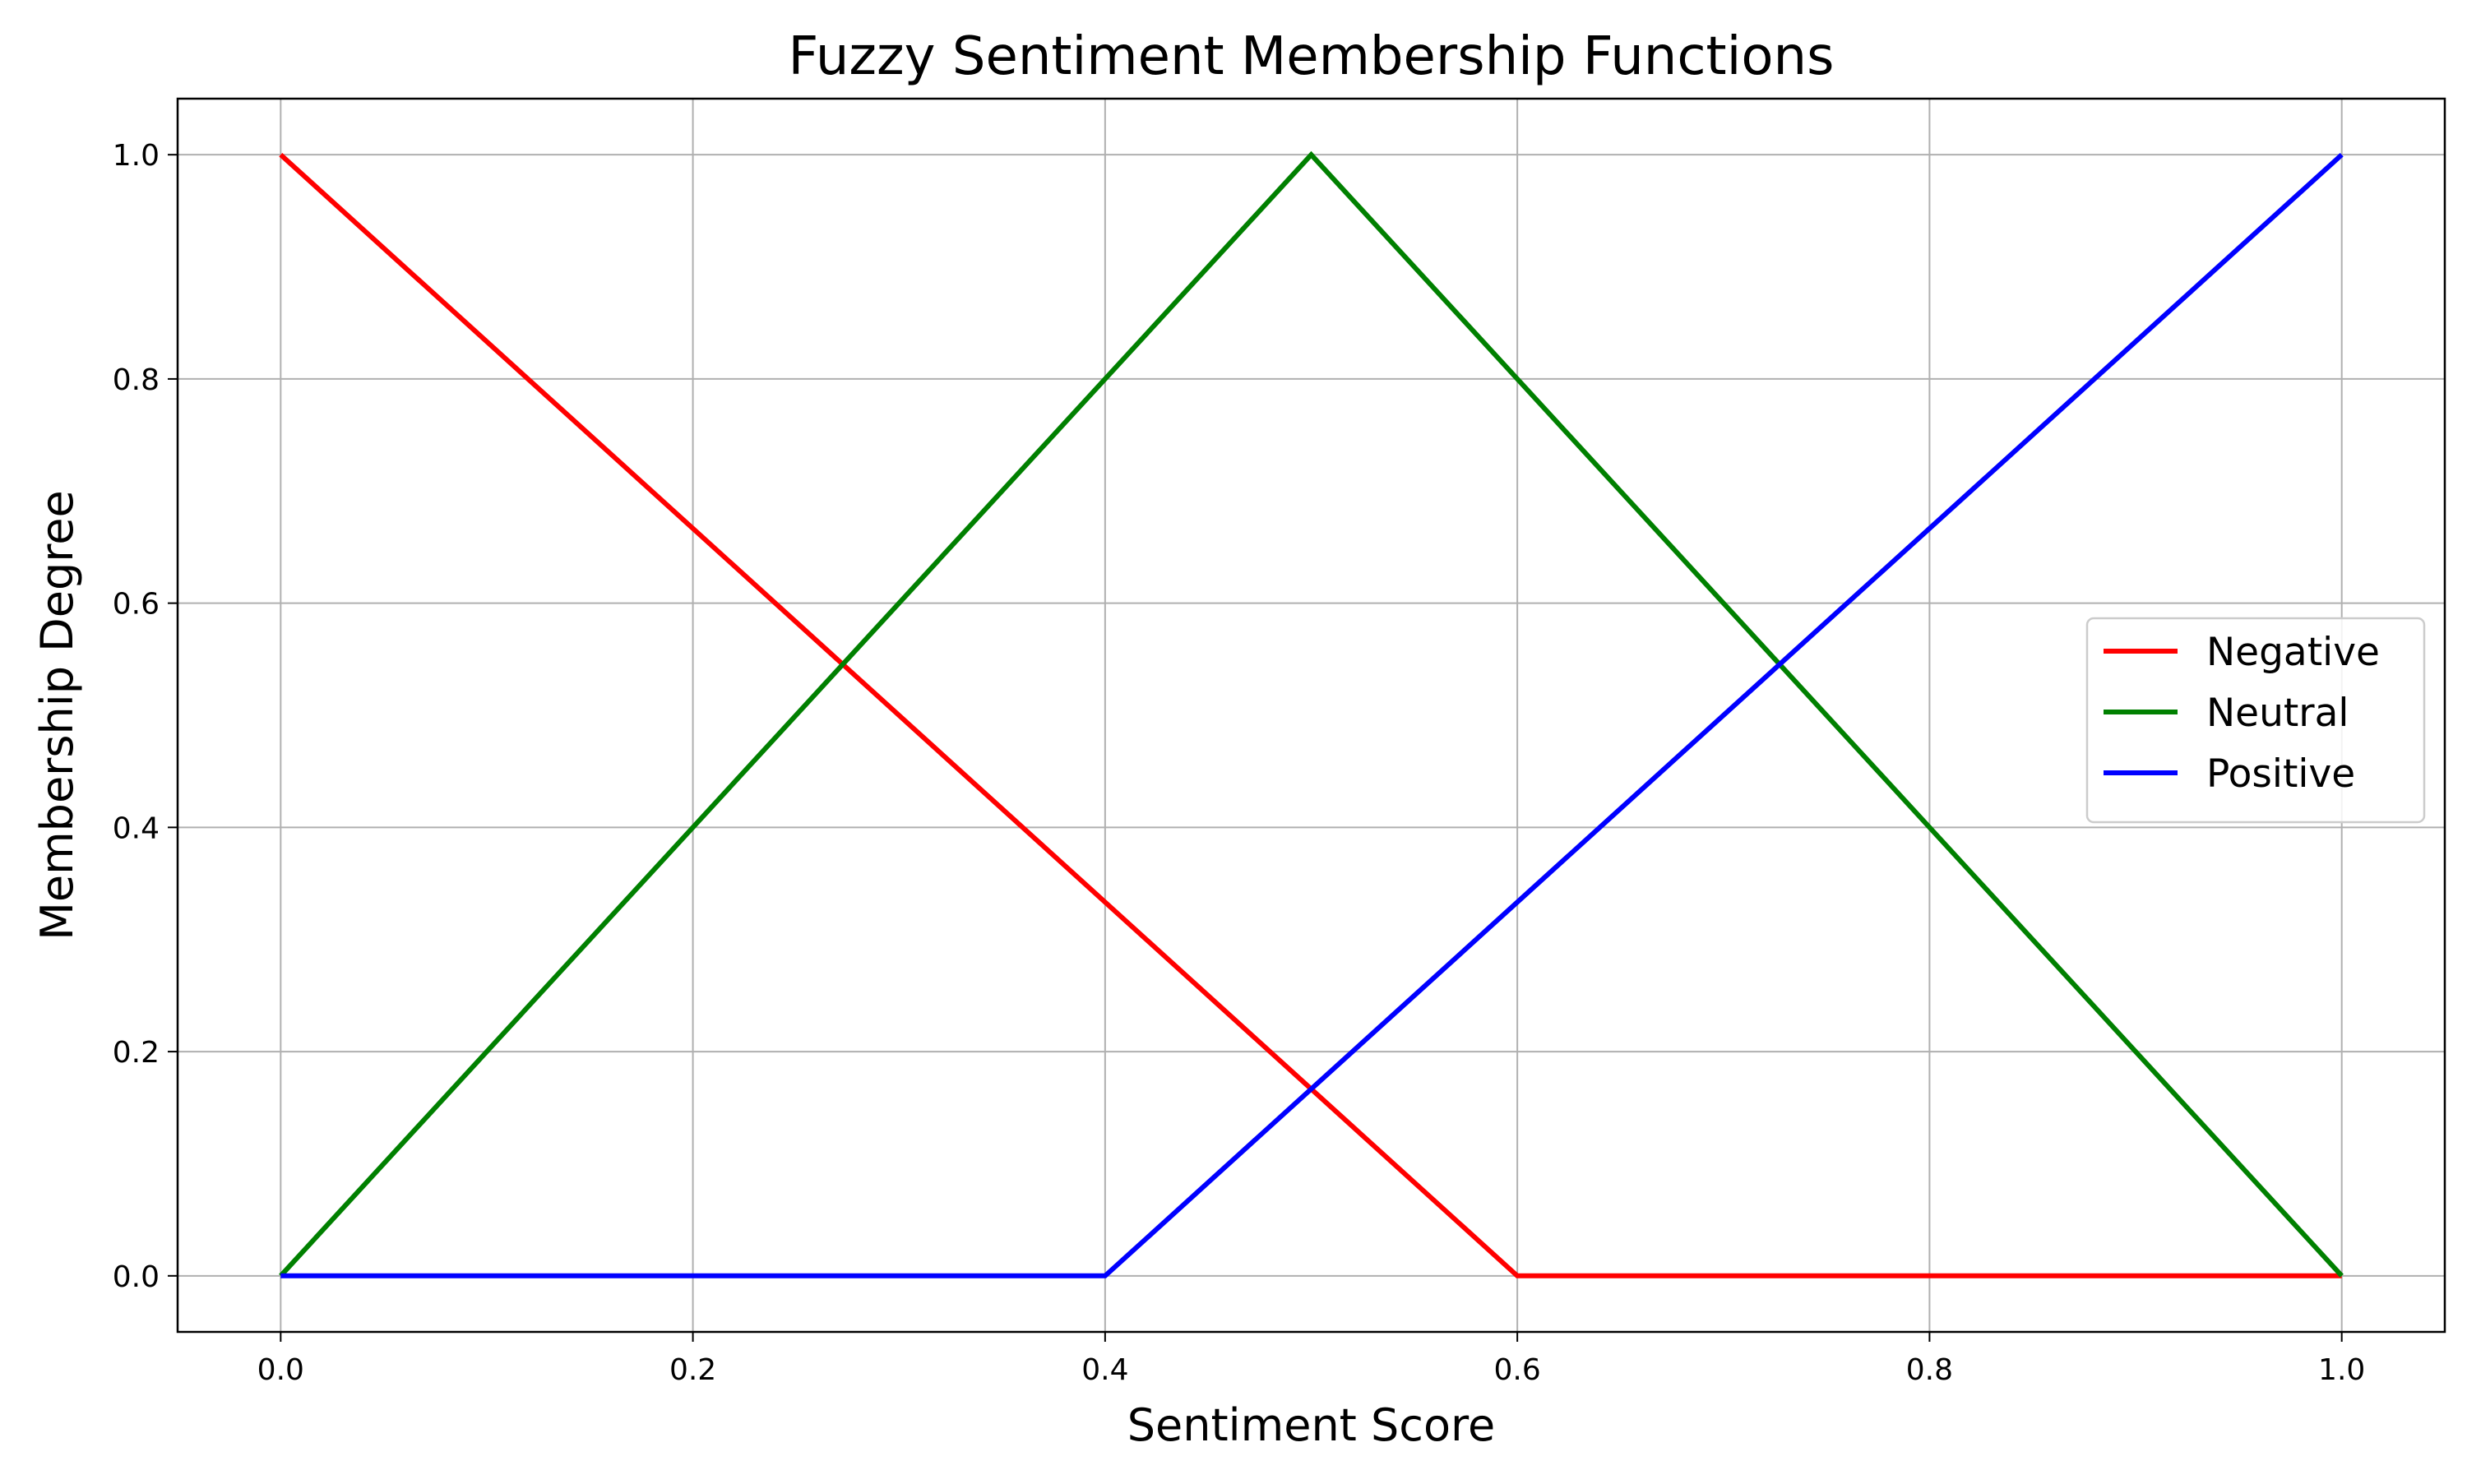  What do you see at coordinates (692, 1370) in the screenshot?
I see `x-tick-label: 0.2` at bounding box center [692, 1370].